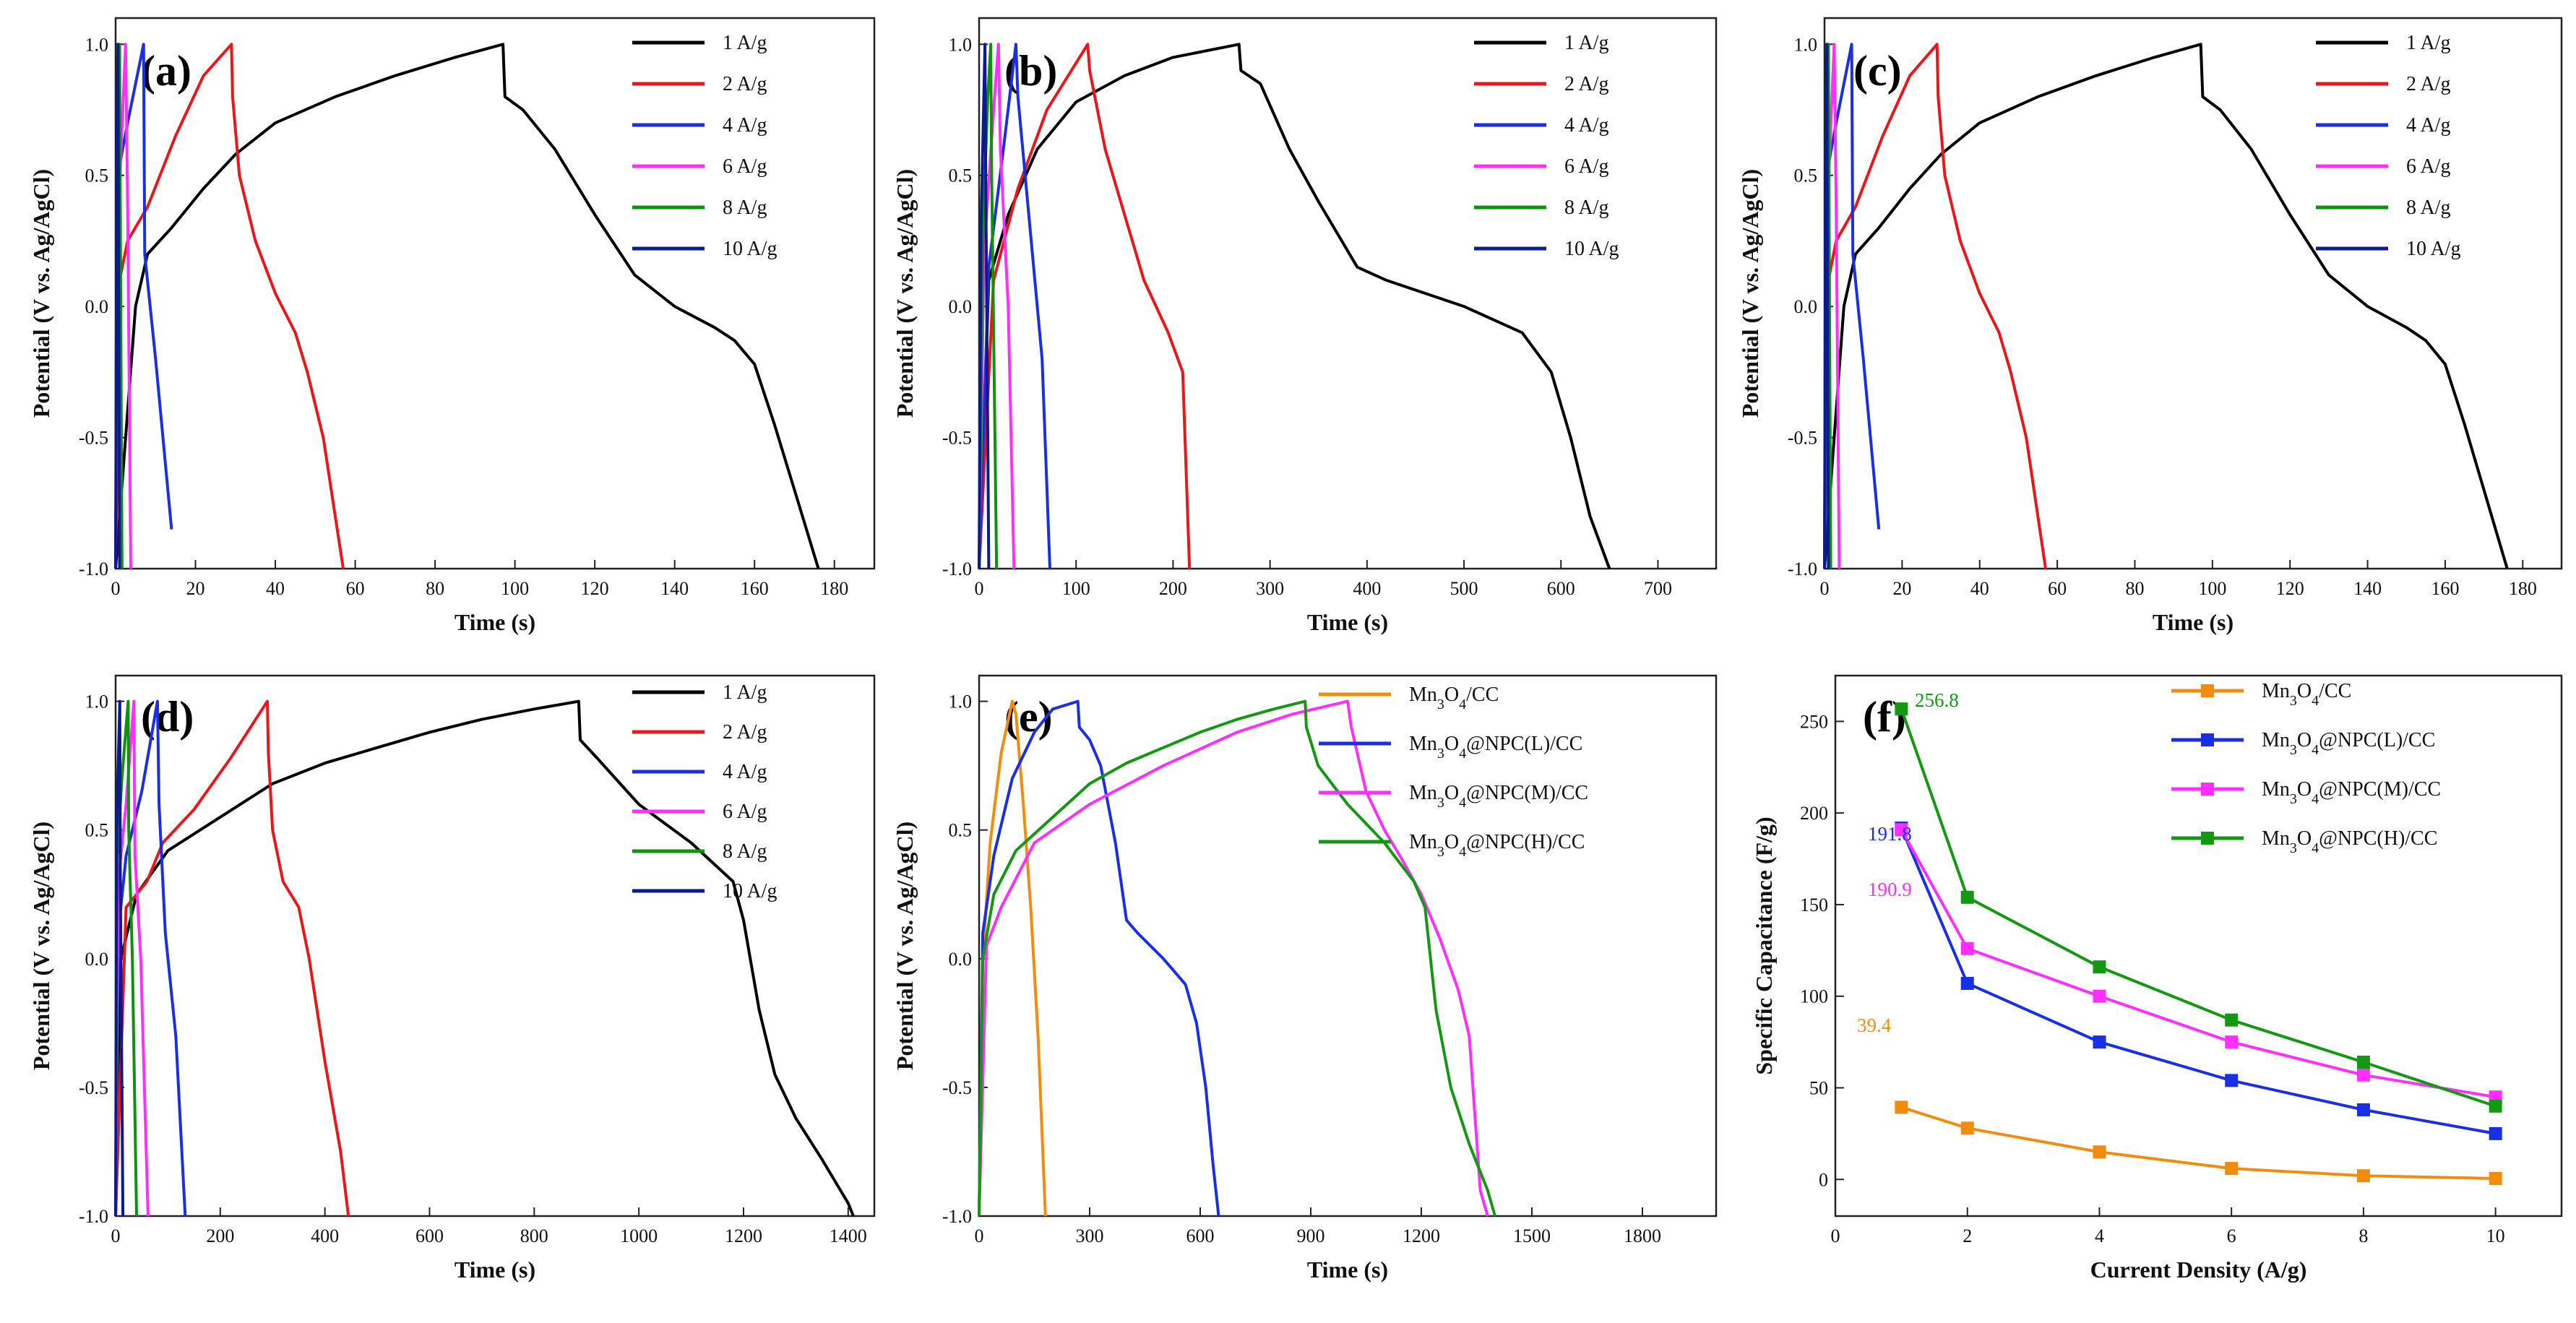  Describe the element at coordinates (166, 71) in the screenshot. I see `panel-label: (a)` at that location.